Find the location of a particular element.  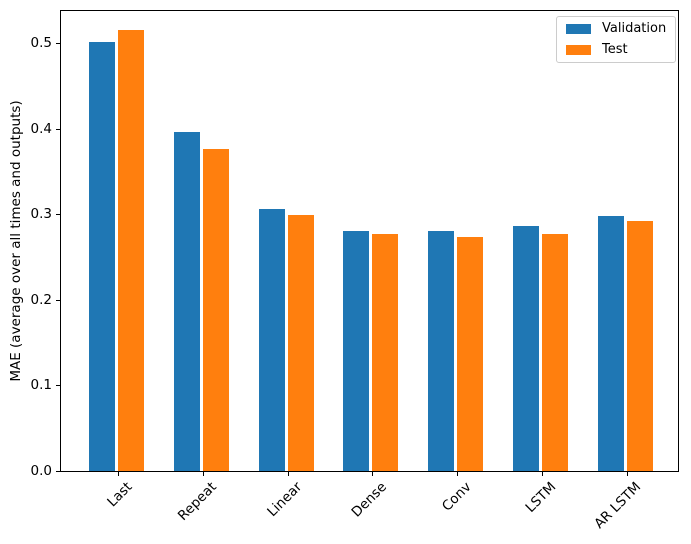

bar-test-lstm is located at coordinates (554, 352).